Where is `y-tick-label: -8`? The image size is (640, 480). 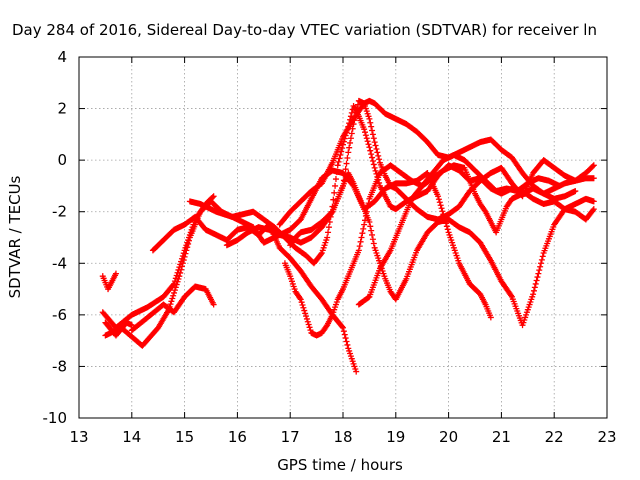
y-tick-label: -8 is located at coordinates (59, 366).